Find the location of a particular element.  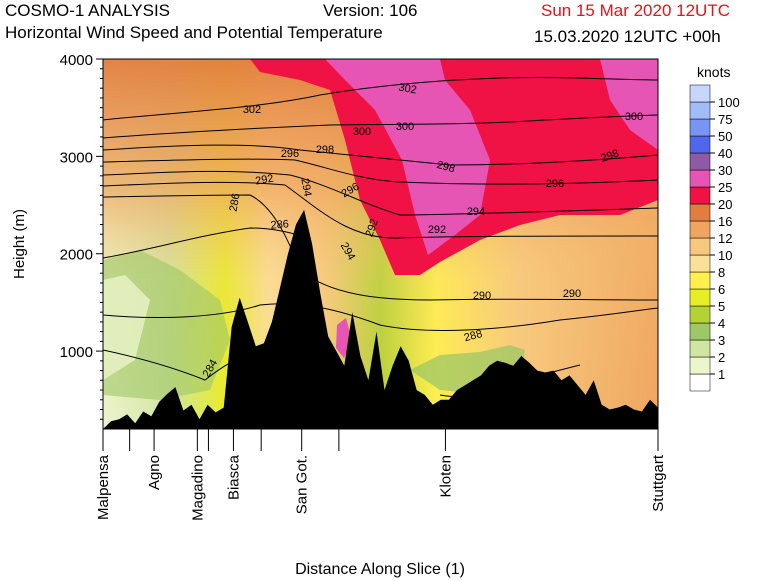

colorbar-level-label: 2 is located at coordinates (721, 357).